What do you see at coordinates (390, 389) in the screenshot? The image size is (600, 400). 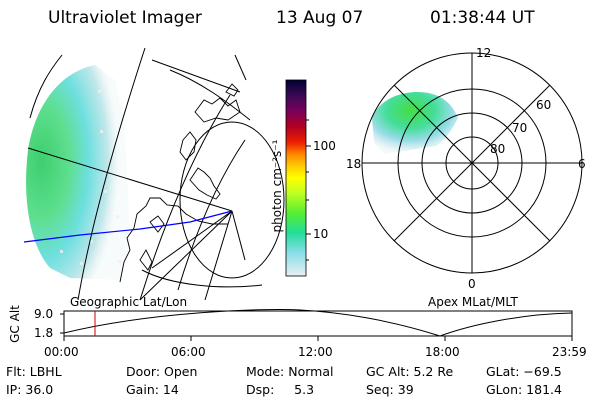 I see `status-seq: Seq: 39` at bounding box center [390, 389].